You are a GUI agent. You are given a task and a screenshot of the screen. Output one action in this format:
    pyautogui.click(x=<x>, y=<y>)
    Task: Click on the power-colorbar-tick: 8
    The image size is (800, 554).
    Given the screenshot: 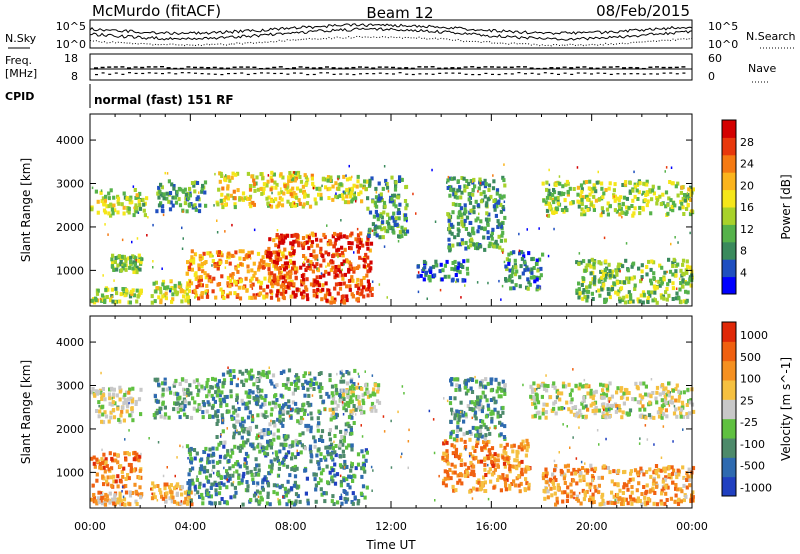 What is the action you would take?
    pyautogui.click(x=743, y=251)
    